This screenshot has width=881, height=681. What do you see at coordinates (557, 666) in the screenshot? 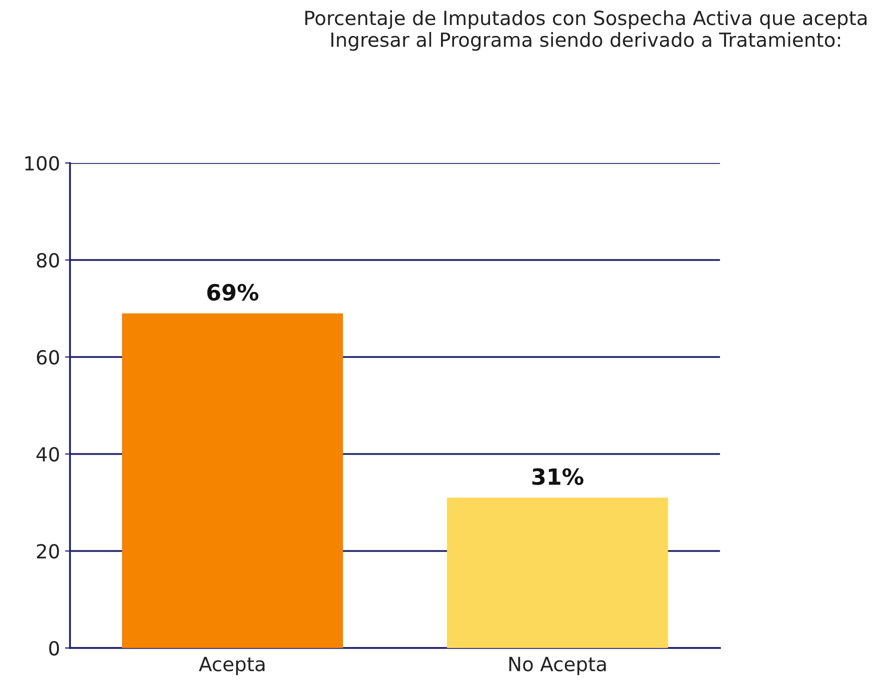
I see `x-tick-label: No Acepta` at bounding box center [557, 666].